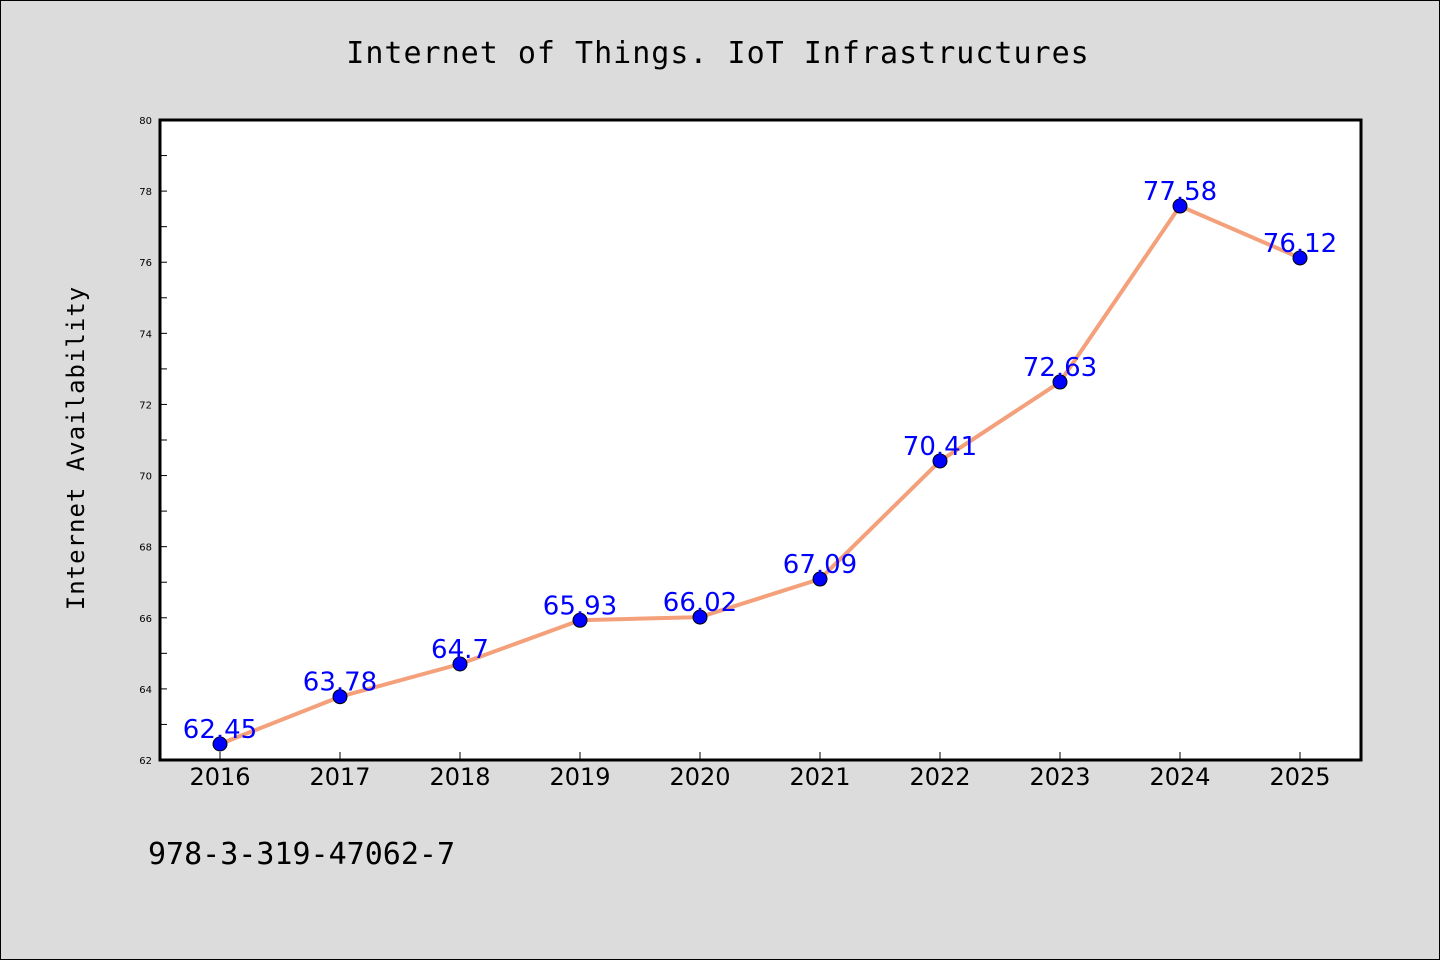  What do you see at coordinates (145, 405) in the screenshot?
I see `y-tick-label: 72` at bounding box center [145, 405].